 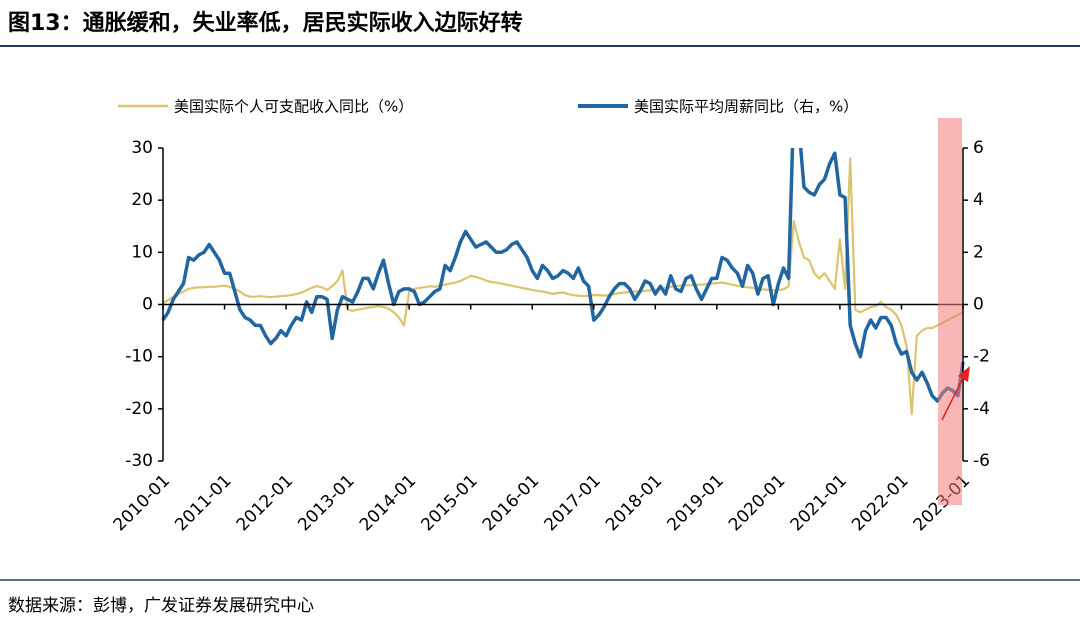 I want to click on x-tick-label: 2010-01, so click(x=142, y=503).